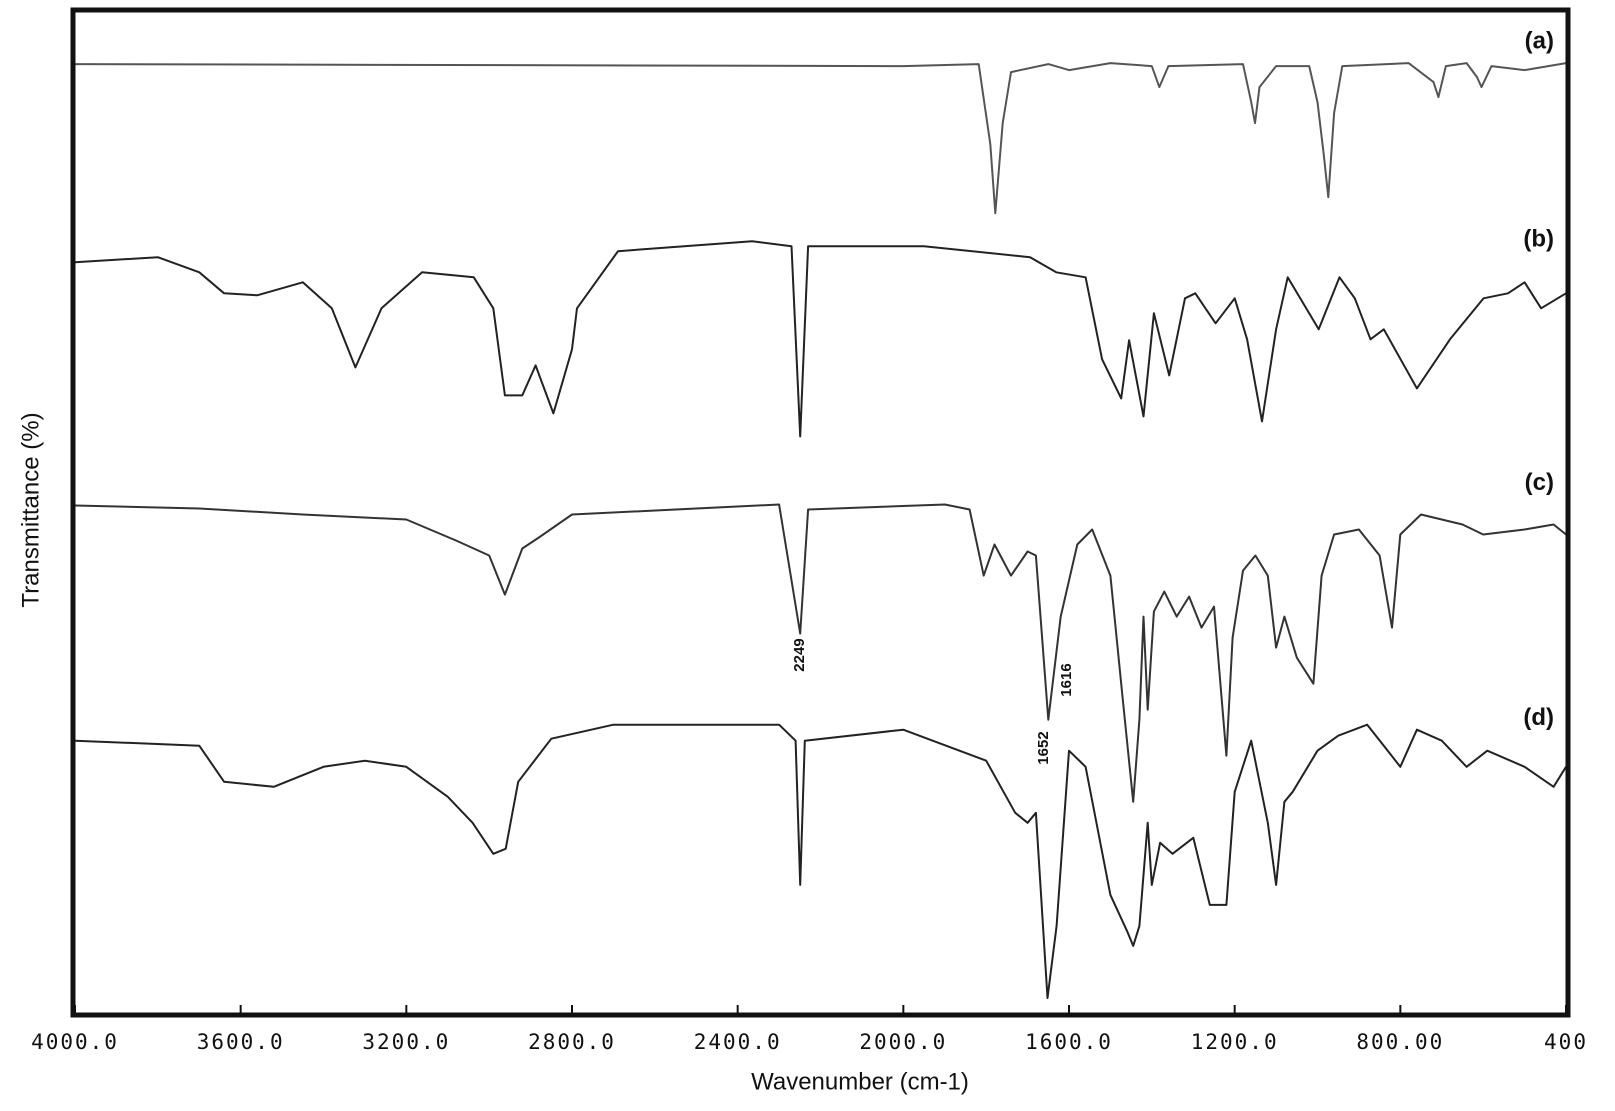 Image resolution: width=1615 pixels, height=1111 pixels. I want to click on x-tick-label: 4000.0, so click(75, 1042).